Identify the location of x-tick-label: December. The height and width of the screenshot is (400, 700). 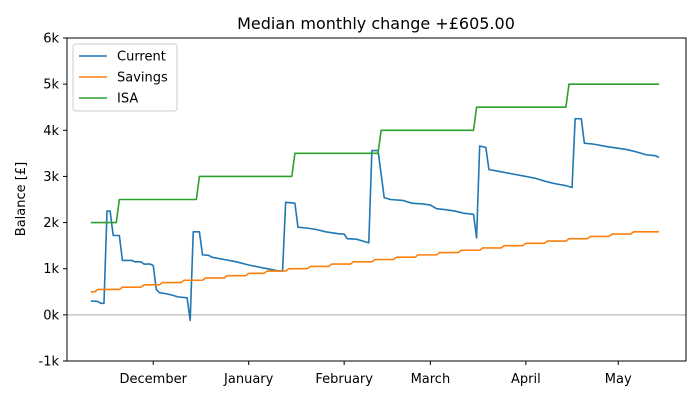
(154, 379).